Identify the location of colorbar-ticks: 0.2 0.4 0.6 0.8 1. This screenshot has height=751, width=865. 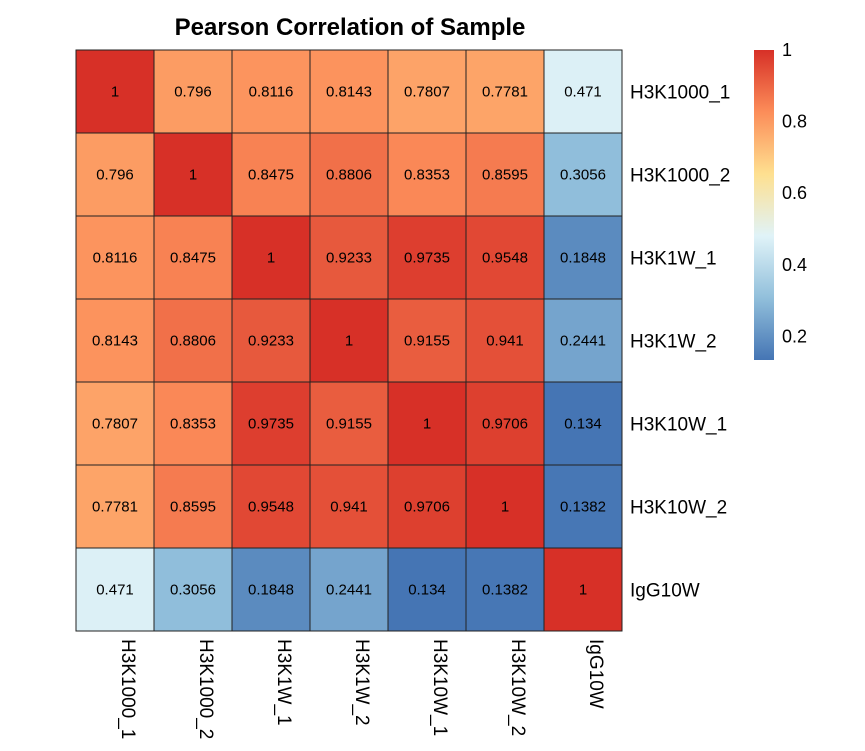
(794, 193).